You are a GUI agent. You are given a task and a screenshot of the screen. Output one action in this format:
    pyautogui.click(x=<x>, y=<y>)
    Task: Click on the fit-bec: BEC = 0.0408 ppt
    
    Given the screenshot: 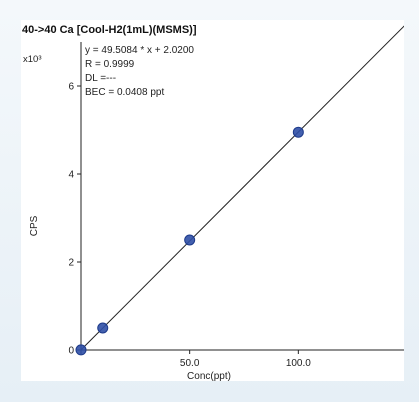 What is the action you would take?
    pyautogui.click(x=124, y=92)
    